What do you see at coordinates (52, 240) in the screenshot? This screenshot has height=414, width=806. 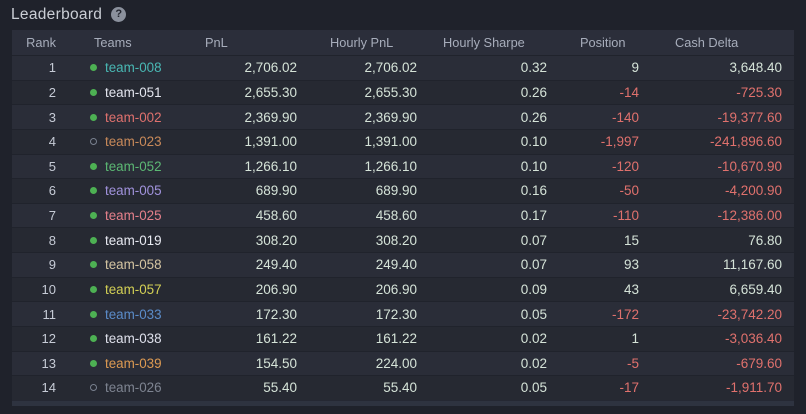 I see `rank-cell: 8` at bounding box center [52, 240].